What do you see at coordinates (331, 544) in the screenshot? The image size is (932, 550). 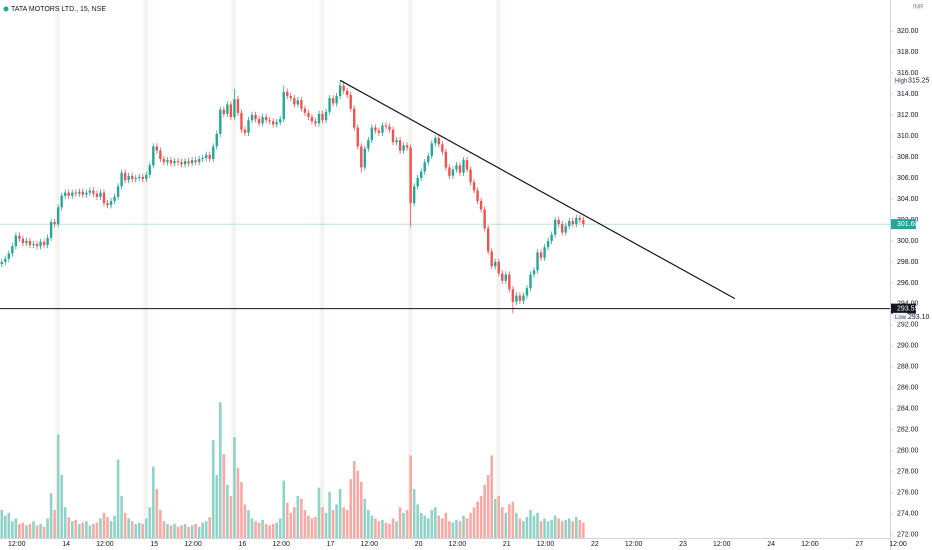 I see `x-tick-label: 17` at bounding box center [331, 544].